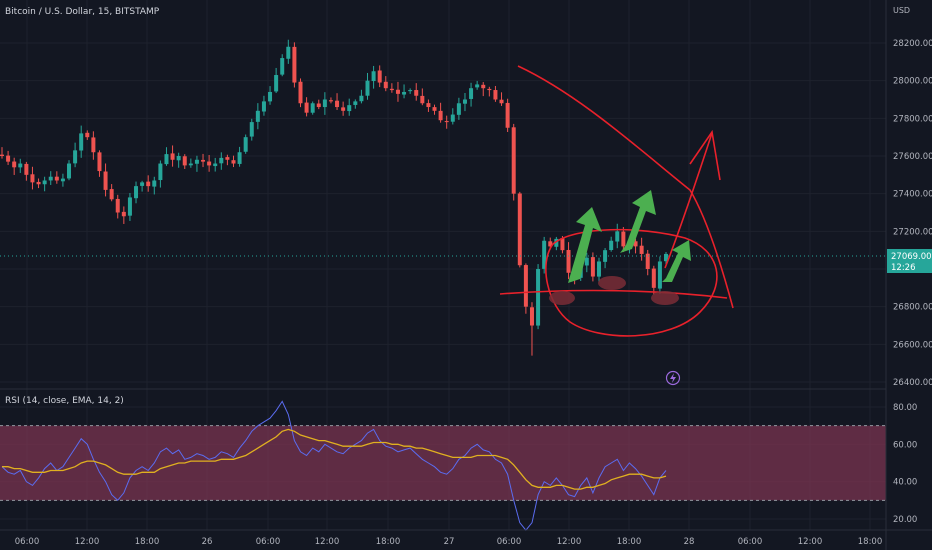  Describe the element at coordinates (905, 483) in the screenshot. I see `rsi-tick-label: 40.00` at that location.